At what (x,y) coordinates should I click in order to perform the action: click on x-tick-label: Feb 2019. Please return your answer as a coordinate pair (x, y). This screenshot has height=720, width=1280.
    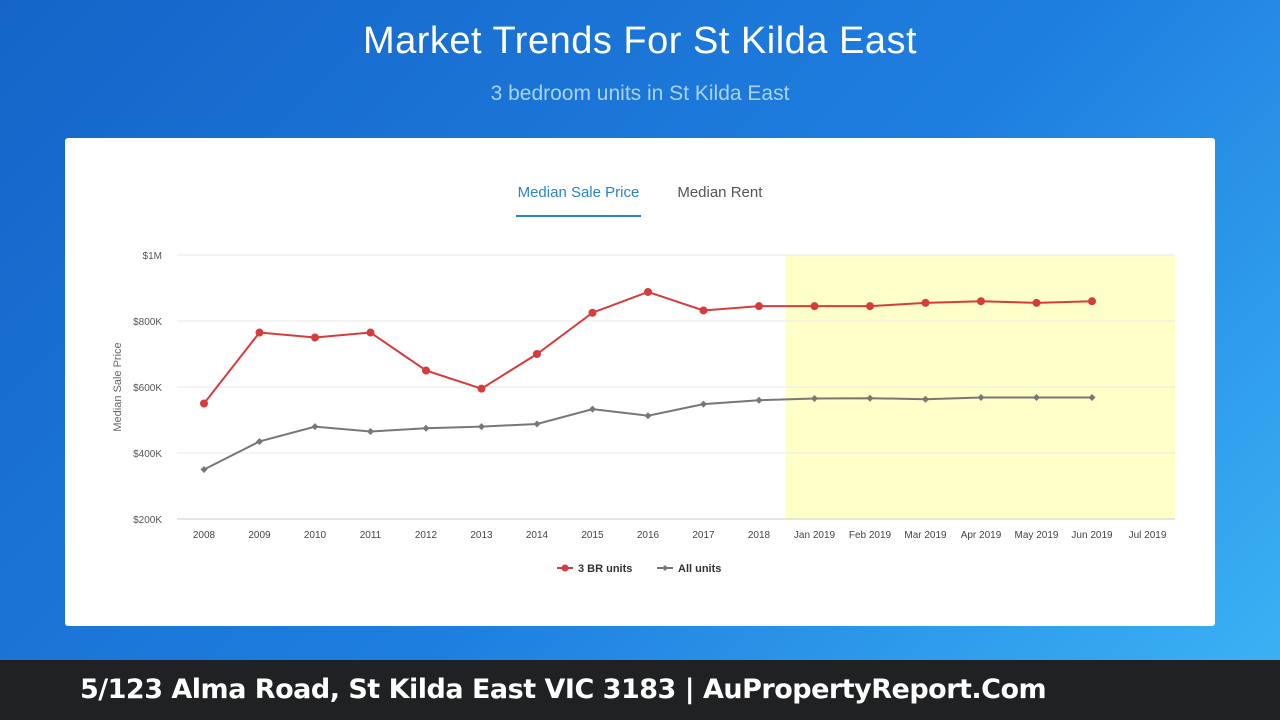
    Looking at the image, I should click on (870, 535).